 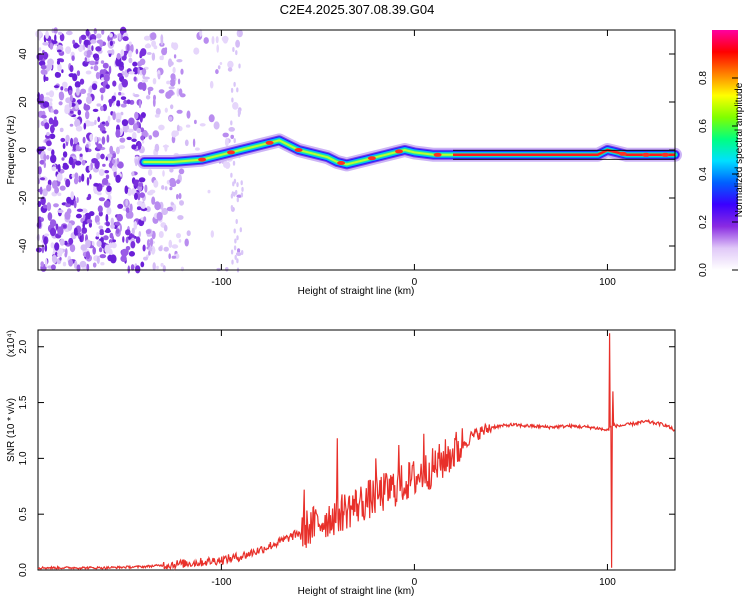 I want to click on colorbar-tick-label: 0.8, so click(x=703, y=78).